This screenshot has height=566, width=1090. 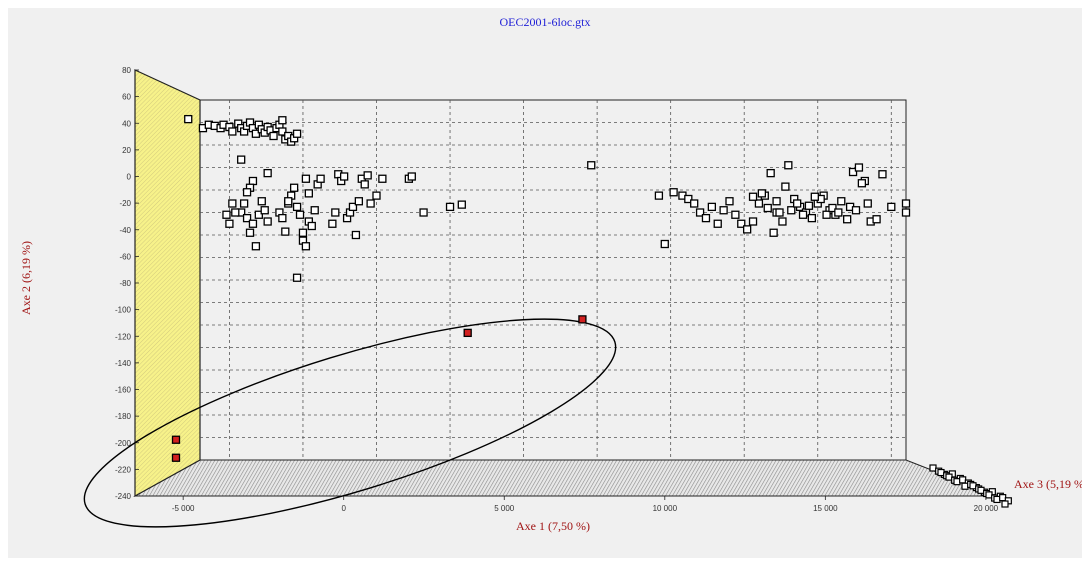 What do you see at coordinates (825, 508) in the screenshot?
I see `x-tick-label: 15 000` at bounding box center [825, 508].